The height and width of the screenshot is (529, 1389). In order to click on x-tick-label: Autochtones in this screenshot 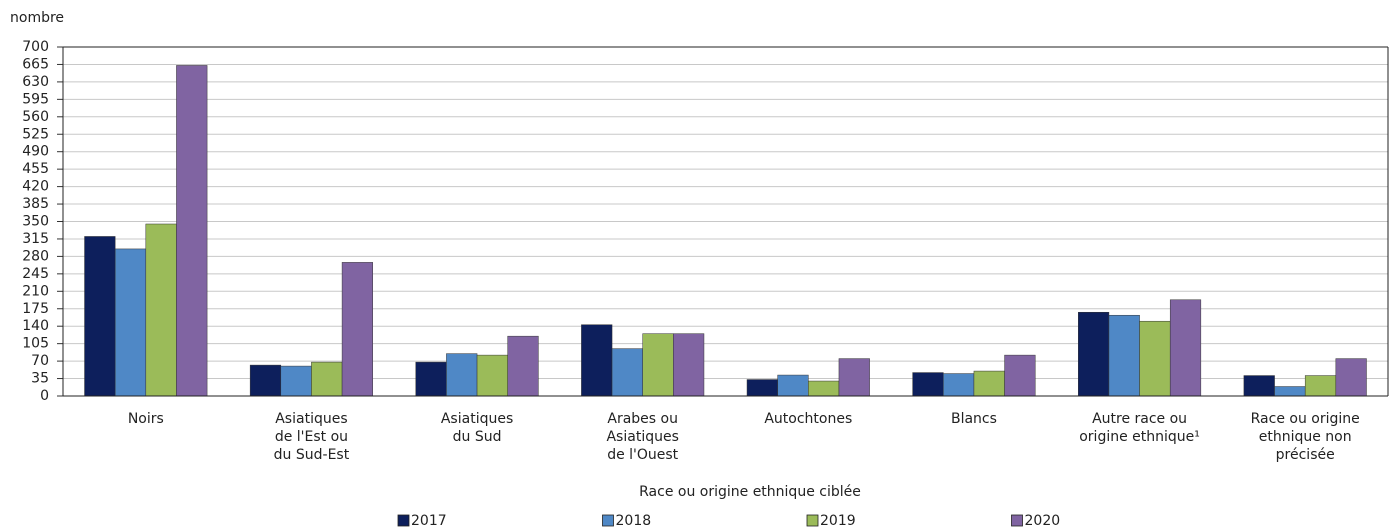, I will do `click(808, 419)`.